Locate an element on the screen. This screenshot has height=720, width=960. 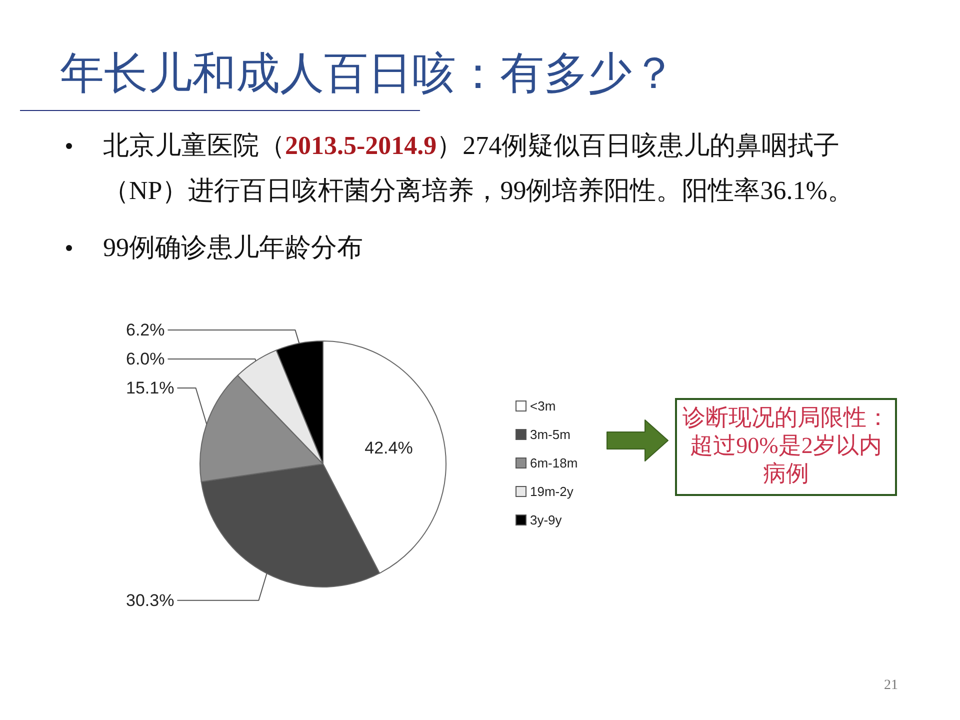
legend-label: 19m-2y is located at coordinates (552, 491).